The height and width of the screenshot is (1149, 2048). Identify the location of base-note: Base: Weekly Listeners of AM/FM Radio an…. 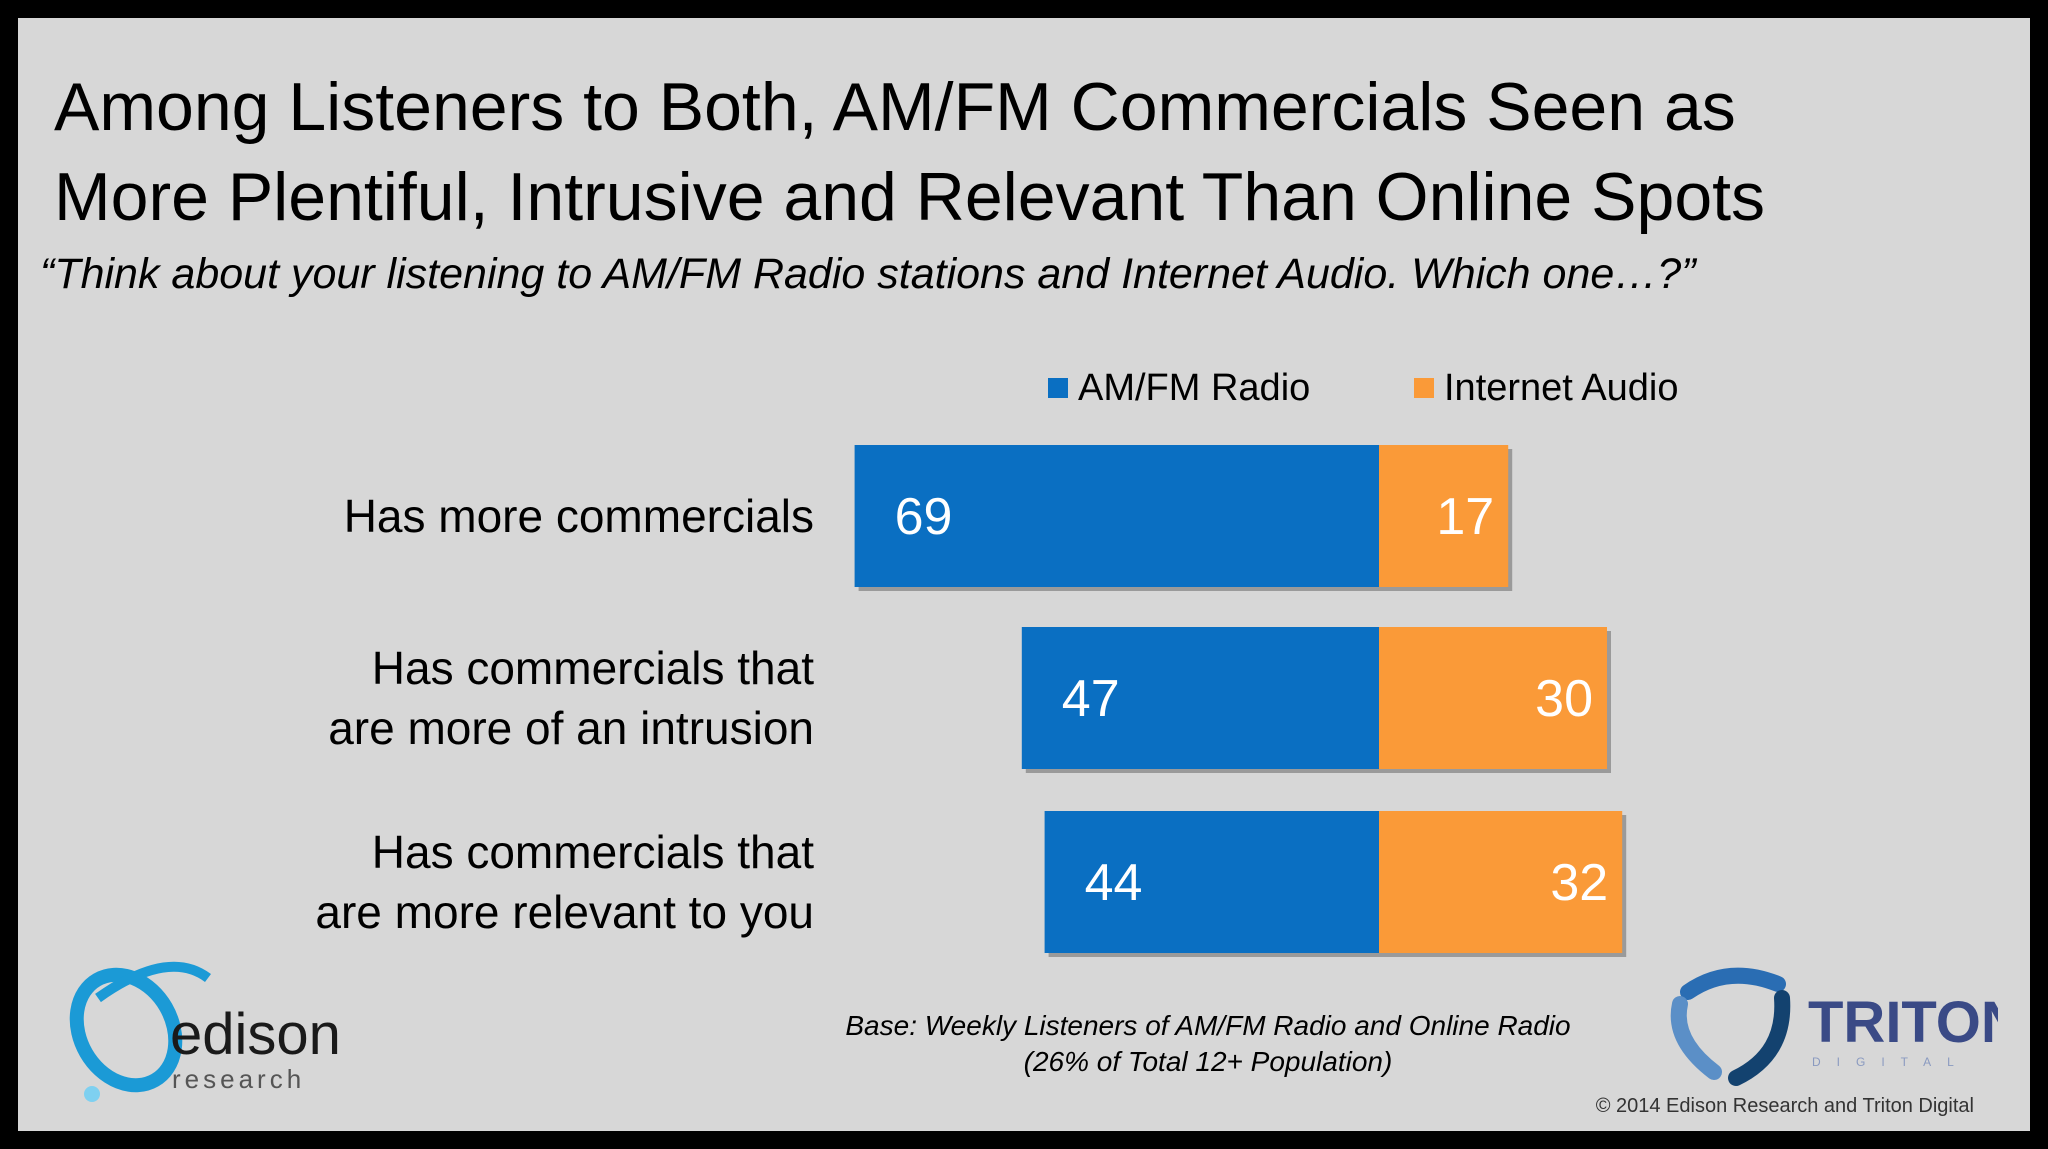
(1208, 1044).